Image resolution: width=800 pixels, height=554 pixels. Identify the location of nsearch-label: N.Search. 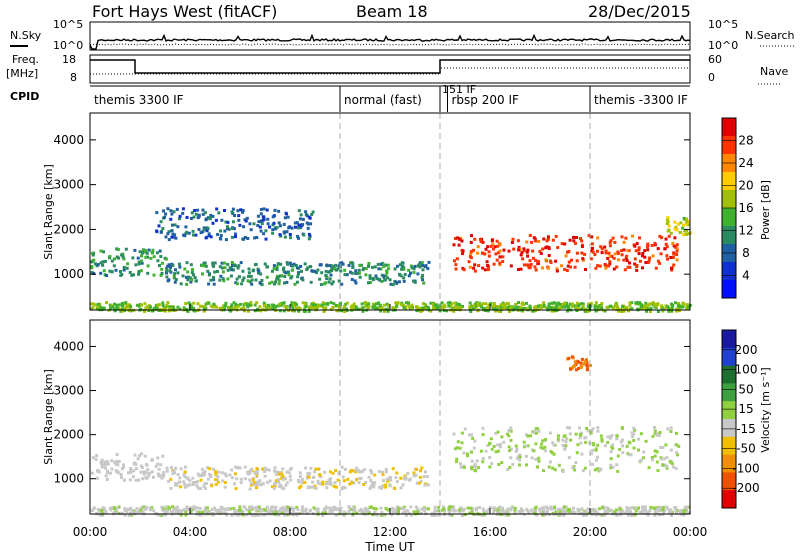
(770, 35).